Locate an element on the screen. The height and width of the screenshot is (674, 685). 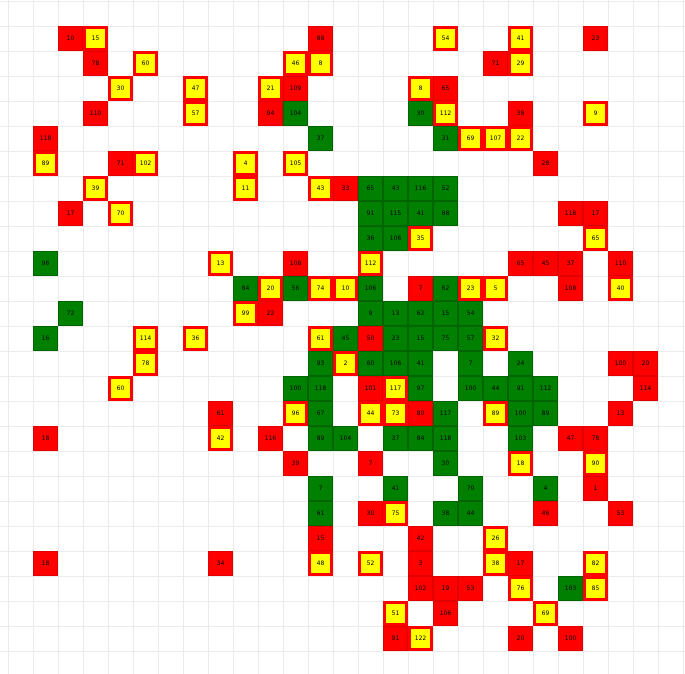
yellow-tile: 11 is located at coordinates (245, 188).